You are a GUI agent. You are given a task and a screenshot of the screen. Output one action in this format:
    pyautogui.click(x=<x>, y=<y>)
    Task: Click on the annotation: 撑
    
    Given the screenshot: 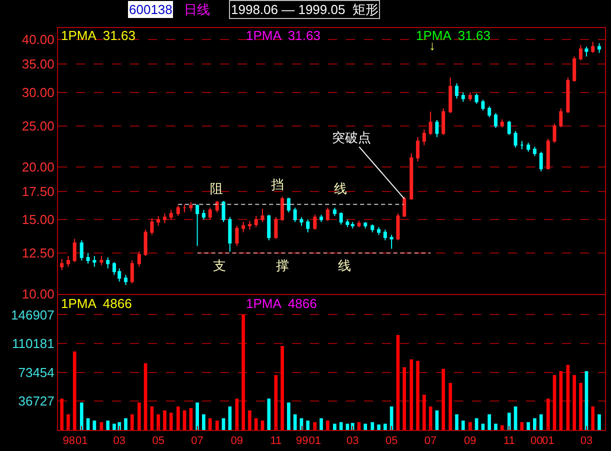 What is the action you would take?
    pyautogui.click(x=282, y=265)
    